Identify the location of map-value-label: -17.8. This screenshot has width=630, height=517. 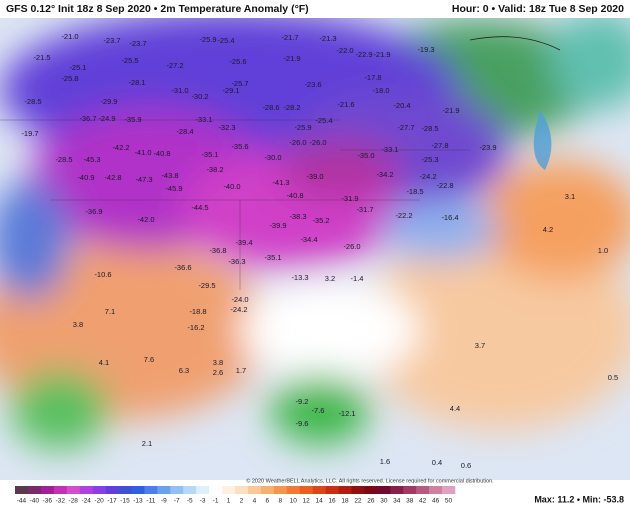
(372, 77).